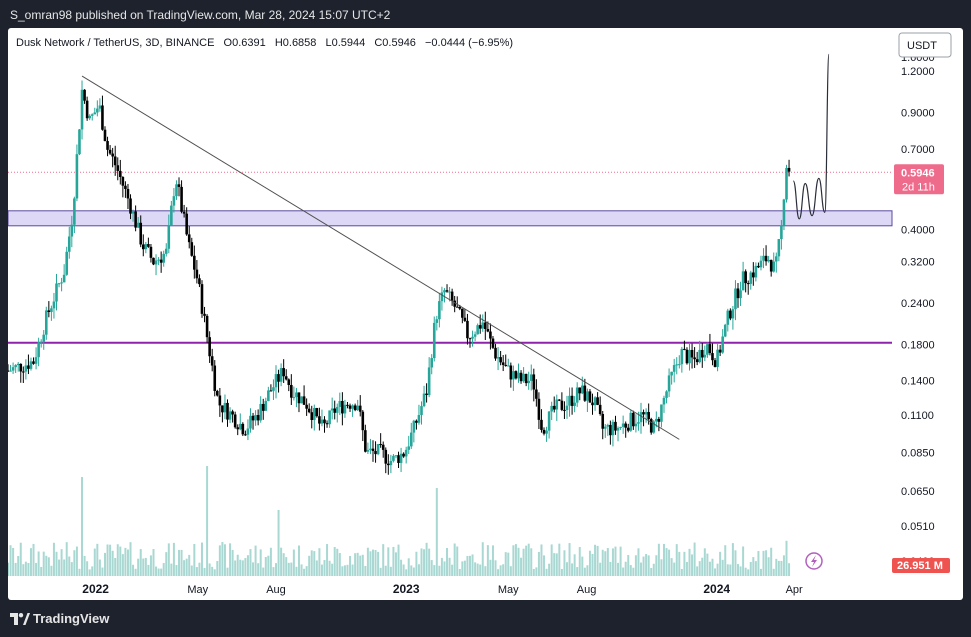 The image size is (971, 637). Describe the element at coordinates (814, 561) in the screenshot. I see `lightning-icon` at that location.